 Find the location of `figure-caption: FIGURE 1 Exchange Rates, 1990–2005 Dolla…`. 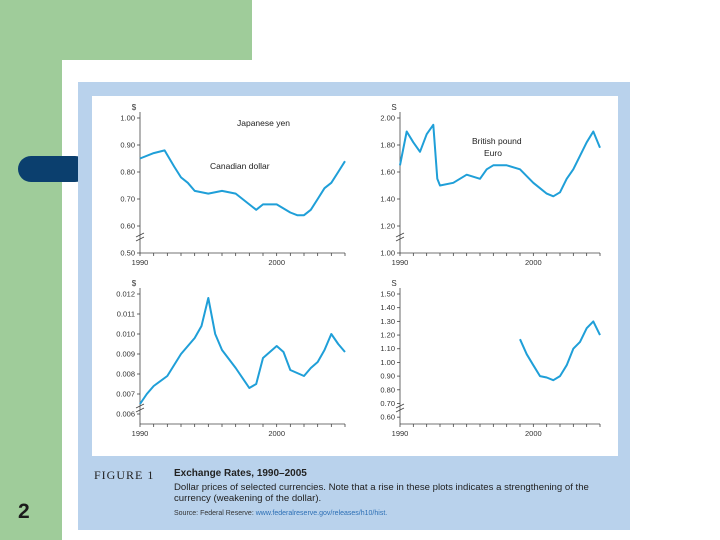

figure-caption: FIGURE 1 Exchange Rates, 1990–2005 Dolla… is located at coordinates (359, 498).